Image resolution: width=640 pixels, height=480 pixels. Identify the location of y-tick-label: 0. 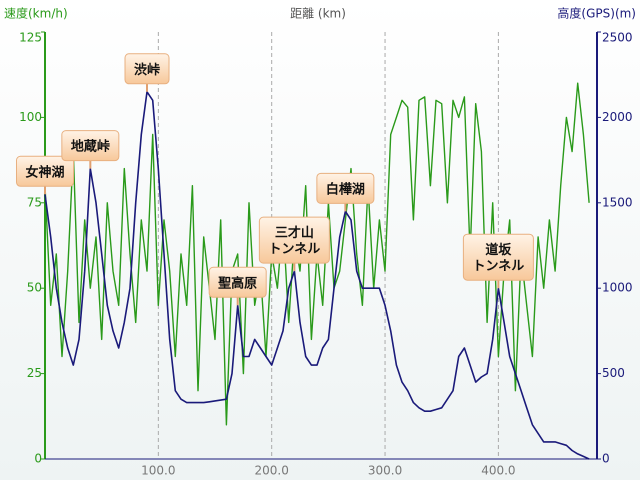
(38, 459).